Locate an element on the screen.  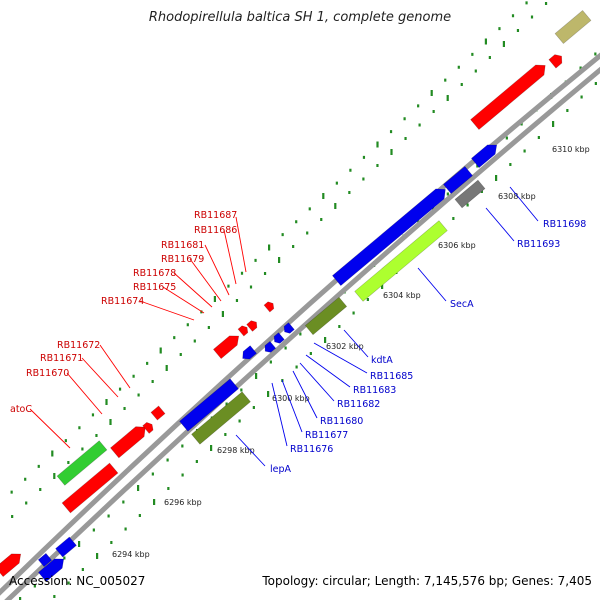
gene-blue-large is located at coordinates (389, 237).